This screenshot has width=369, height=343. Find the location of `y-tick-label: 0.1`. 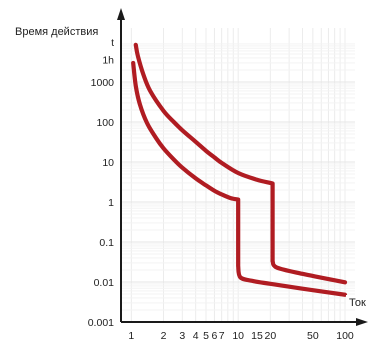

y-tick-label: 0.1 is located at coordinates (106, 243).